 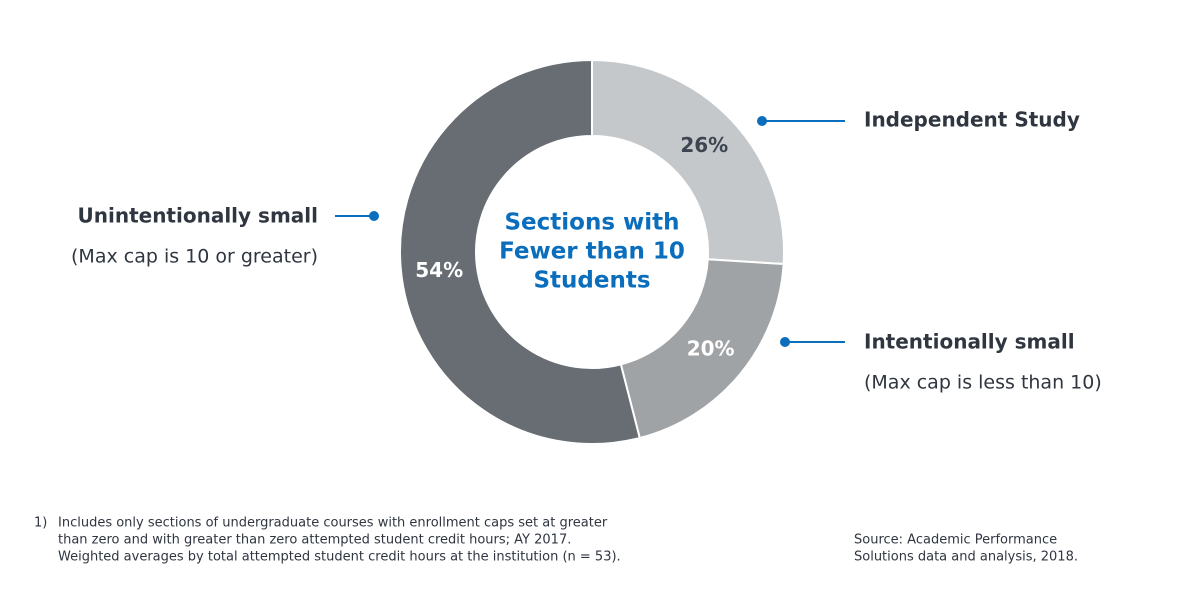 I want to click on legend-label: Independent Study, so click(x=972, y=120).